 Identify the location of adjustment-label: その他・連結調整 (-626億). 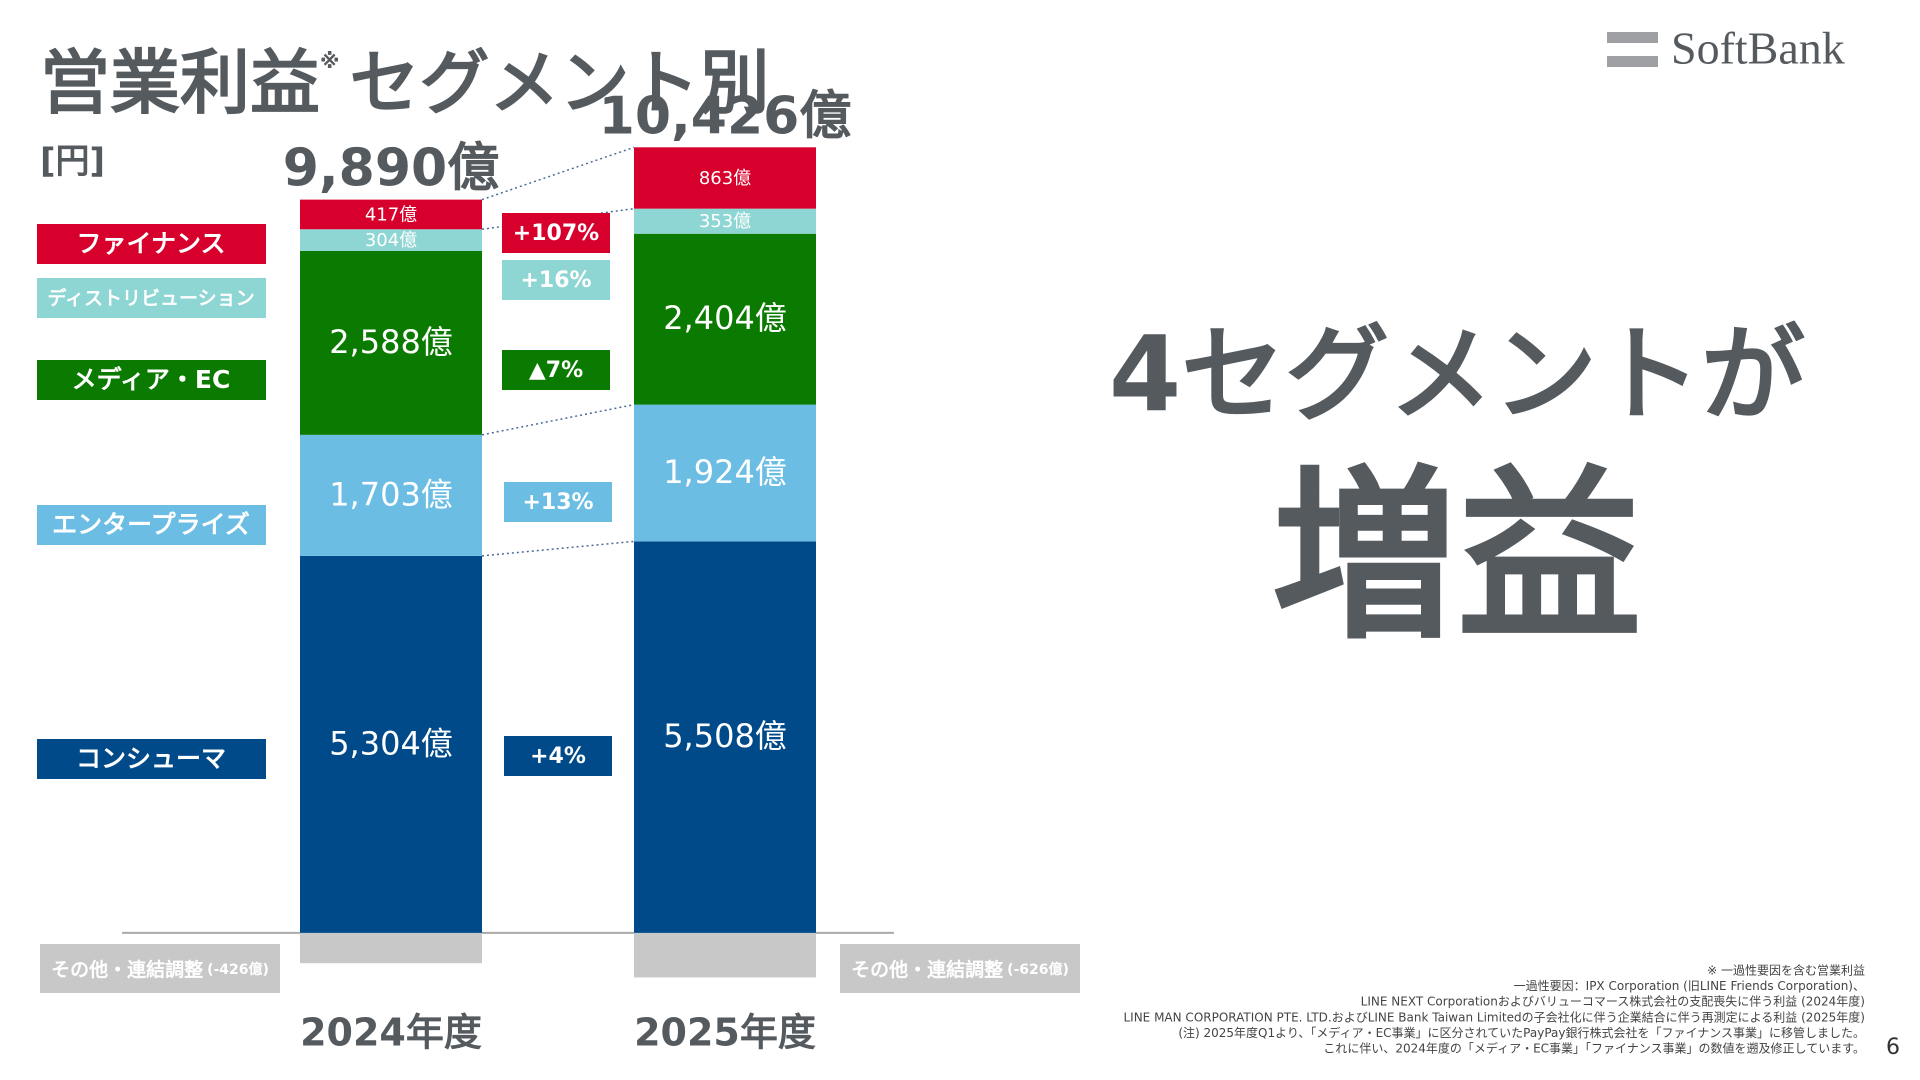
(960, 969).